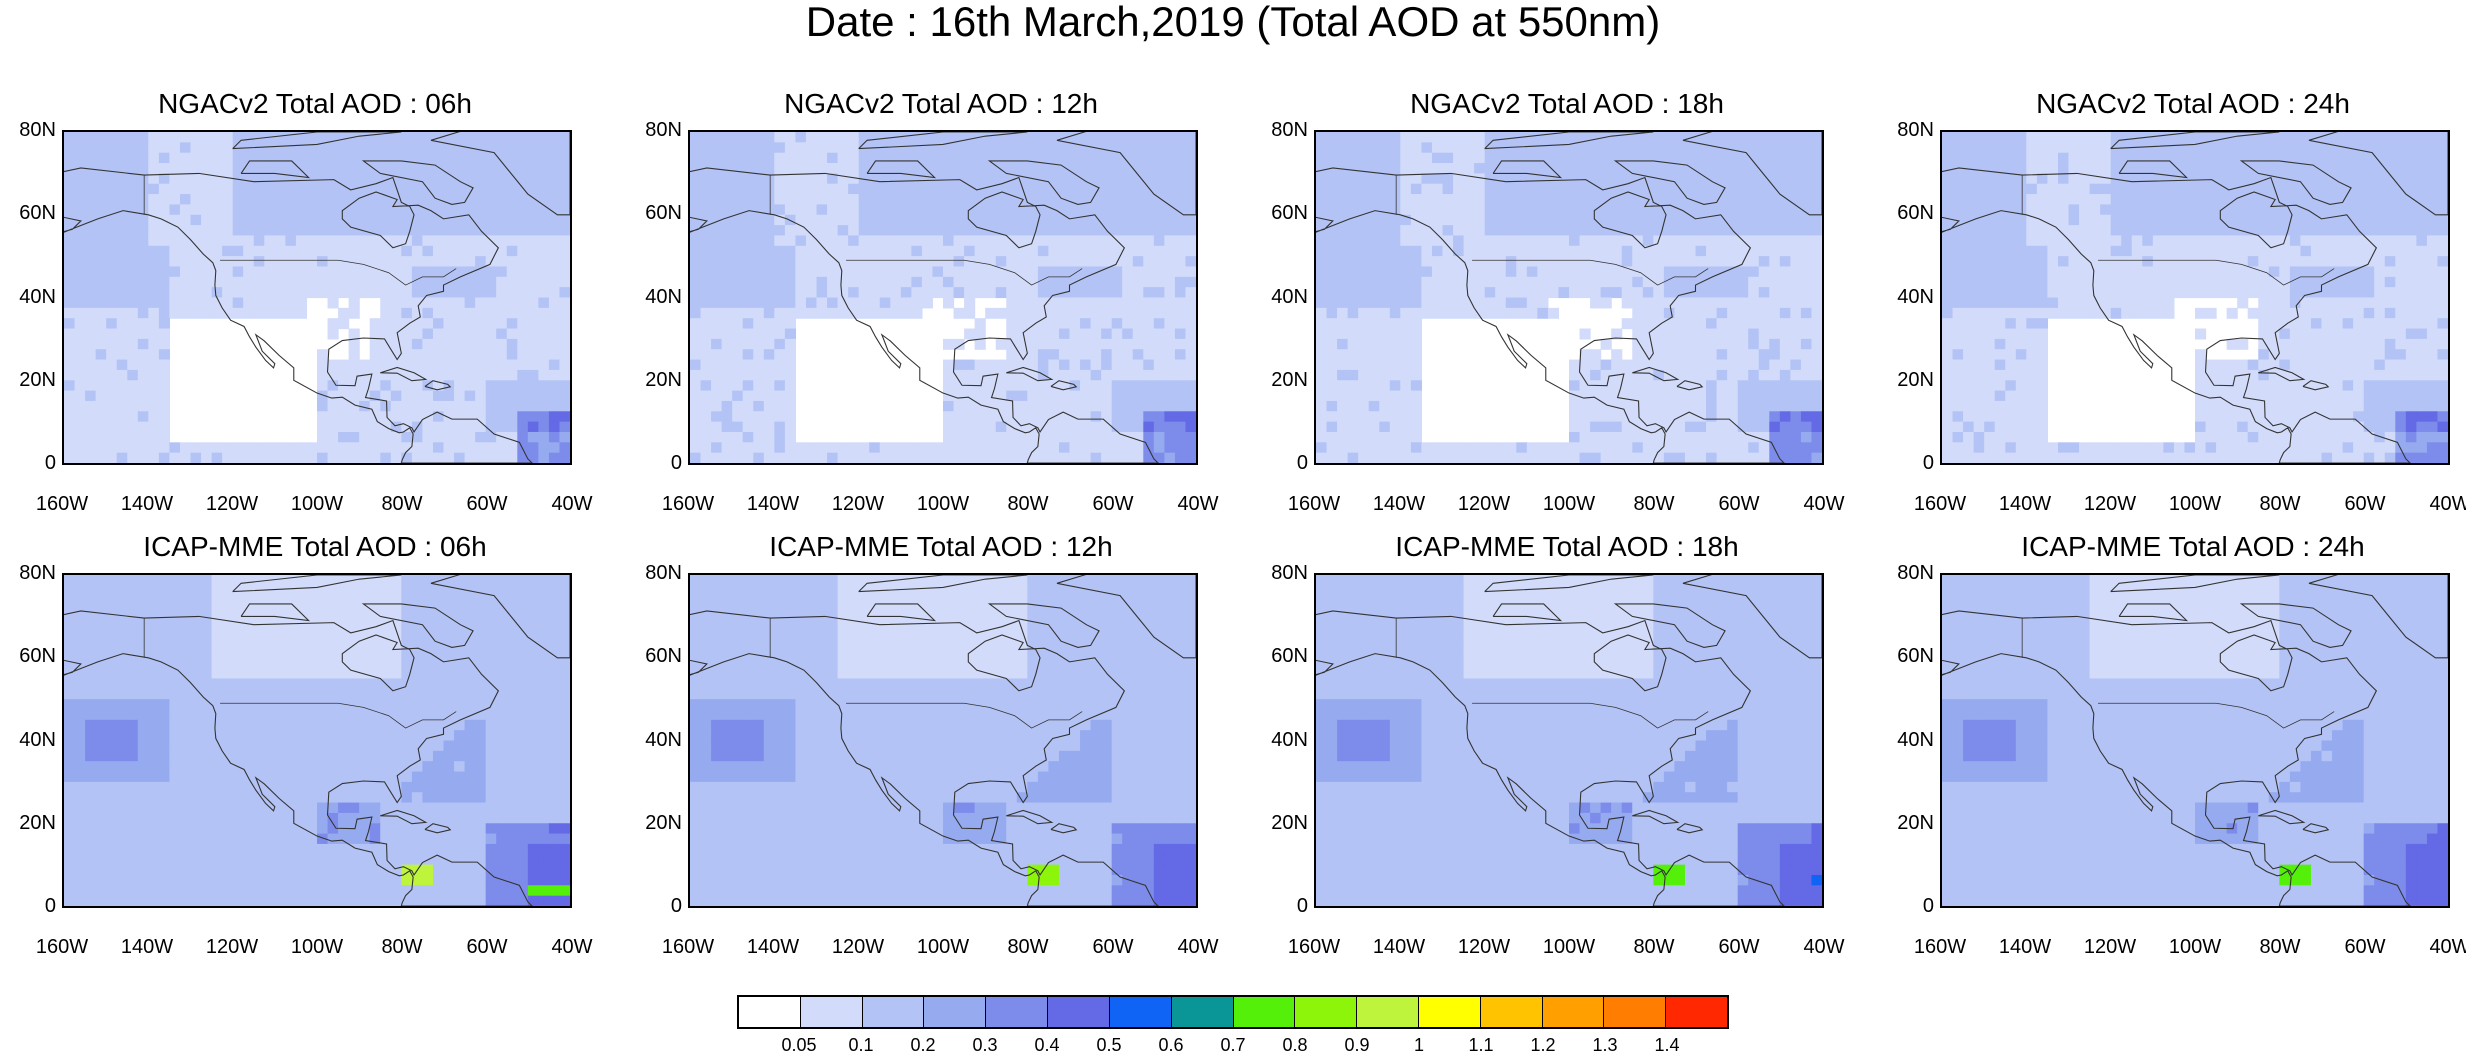  What do you see at coordinates (317, 297) in the screenshot?
I see `aod-field` at bounding box center [317, 297].